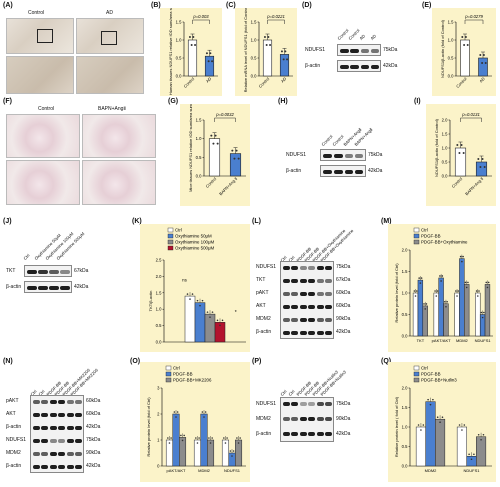 Image resolution: width=500 pixels, height=487 pixels. I want to click on y-axis-label: Relative protein level (fold of Ctrl), so click(148, 427).